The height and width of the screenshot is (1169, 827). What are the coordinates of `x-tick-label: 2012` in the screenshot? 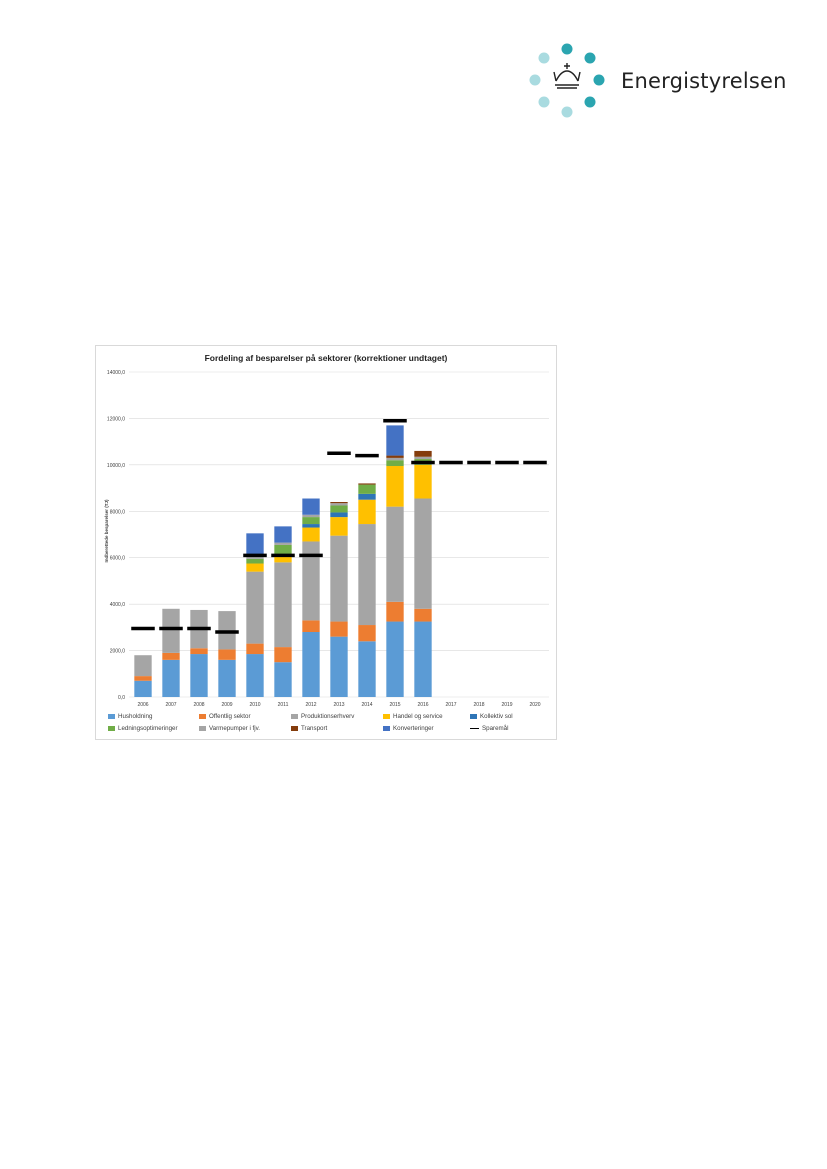 It's located at (310, 705).